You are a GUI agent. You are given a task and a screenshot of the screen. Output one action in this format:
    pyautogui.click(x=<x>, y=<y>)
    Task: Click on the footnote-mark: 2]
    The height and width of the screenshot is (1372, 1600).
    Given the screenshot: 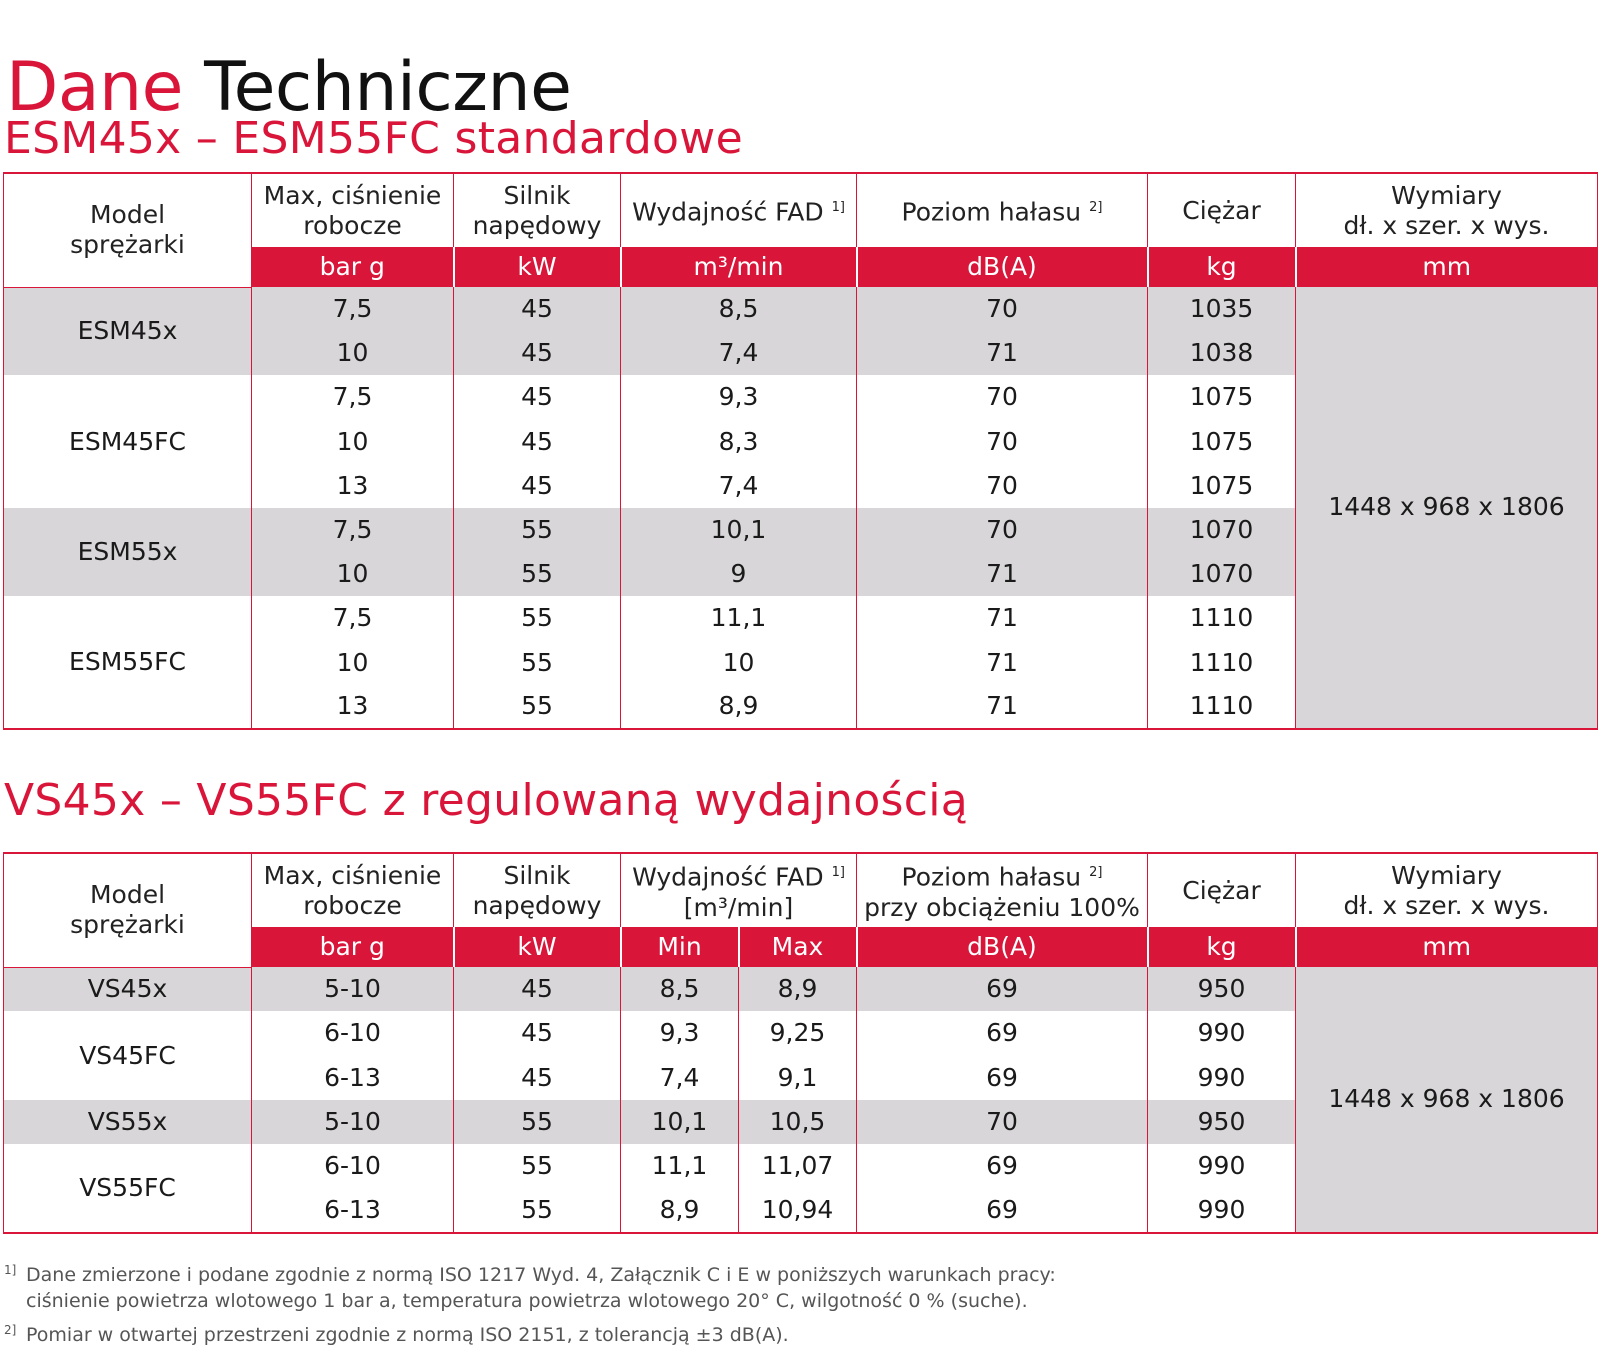 What is the action you would take?
    pyautogui.click(x=10, y=1330)
    